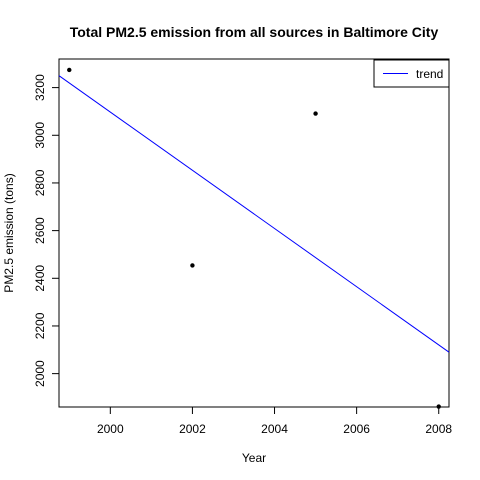  What do you see at coordinates (40, 373) in the screenshot?
I see `y-tick-label-2000: 2000` at bounding box center [40, 373].